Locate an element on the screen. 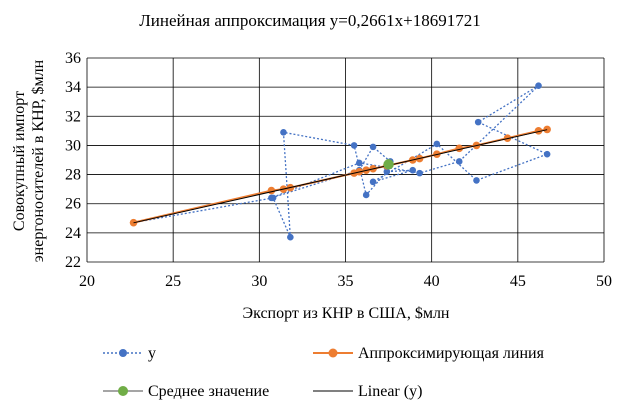  legend-label-mean: Среднее значение is located at coordinates (208, 391).